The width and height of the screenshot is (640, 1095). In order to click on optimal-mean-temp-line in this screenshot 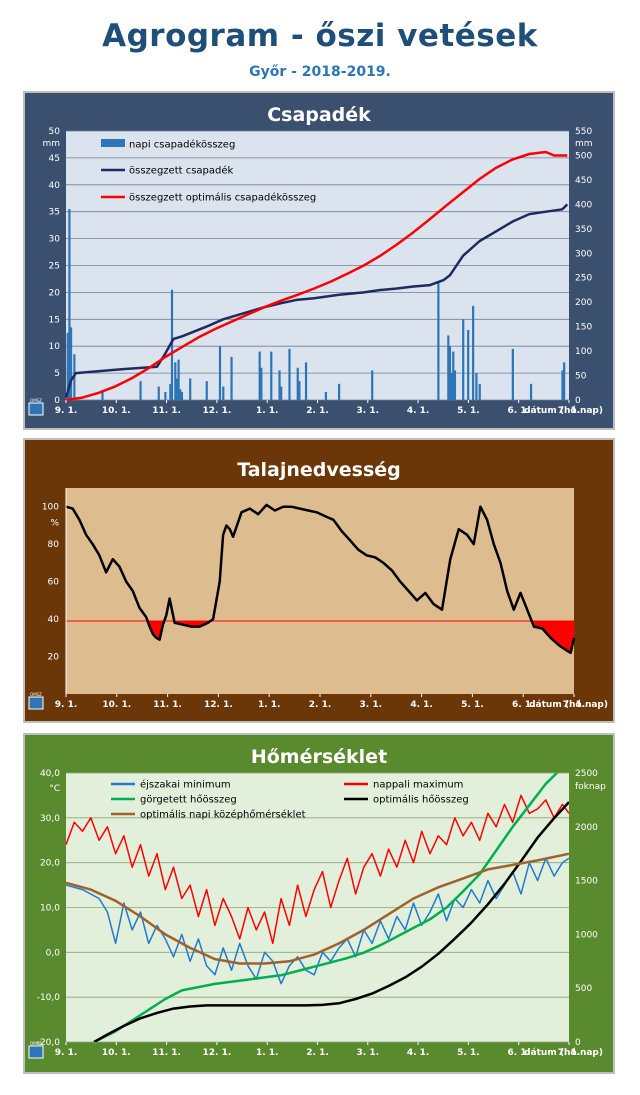, I will do `click(317, 908)`.